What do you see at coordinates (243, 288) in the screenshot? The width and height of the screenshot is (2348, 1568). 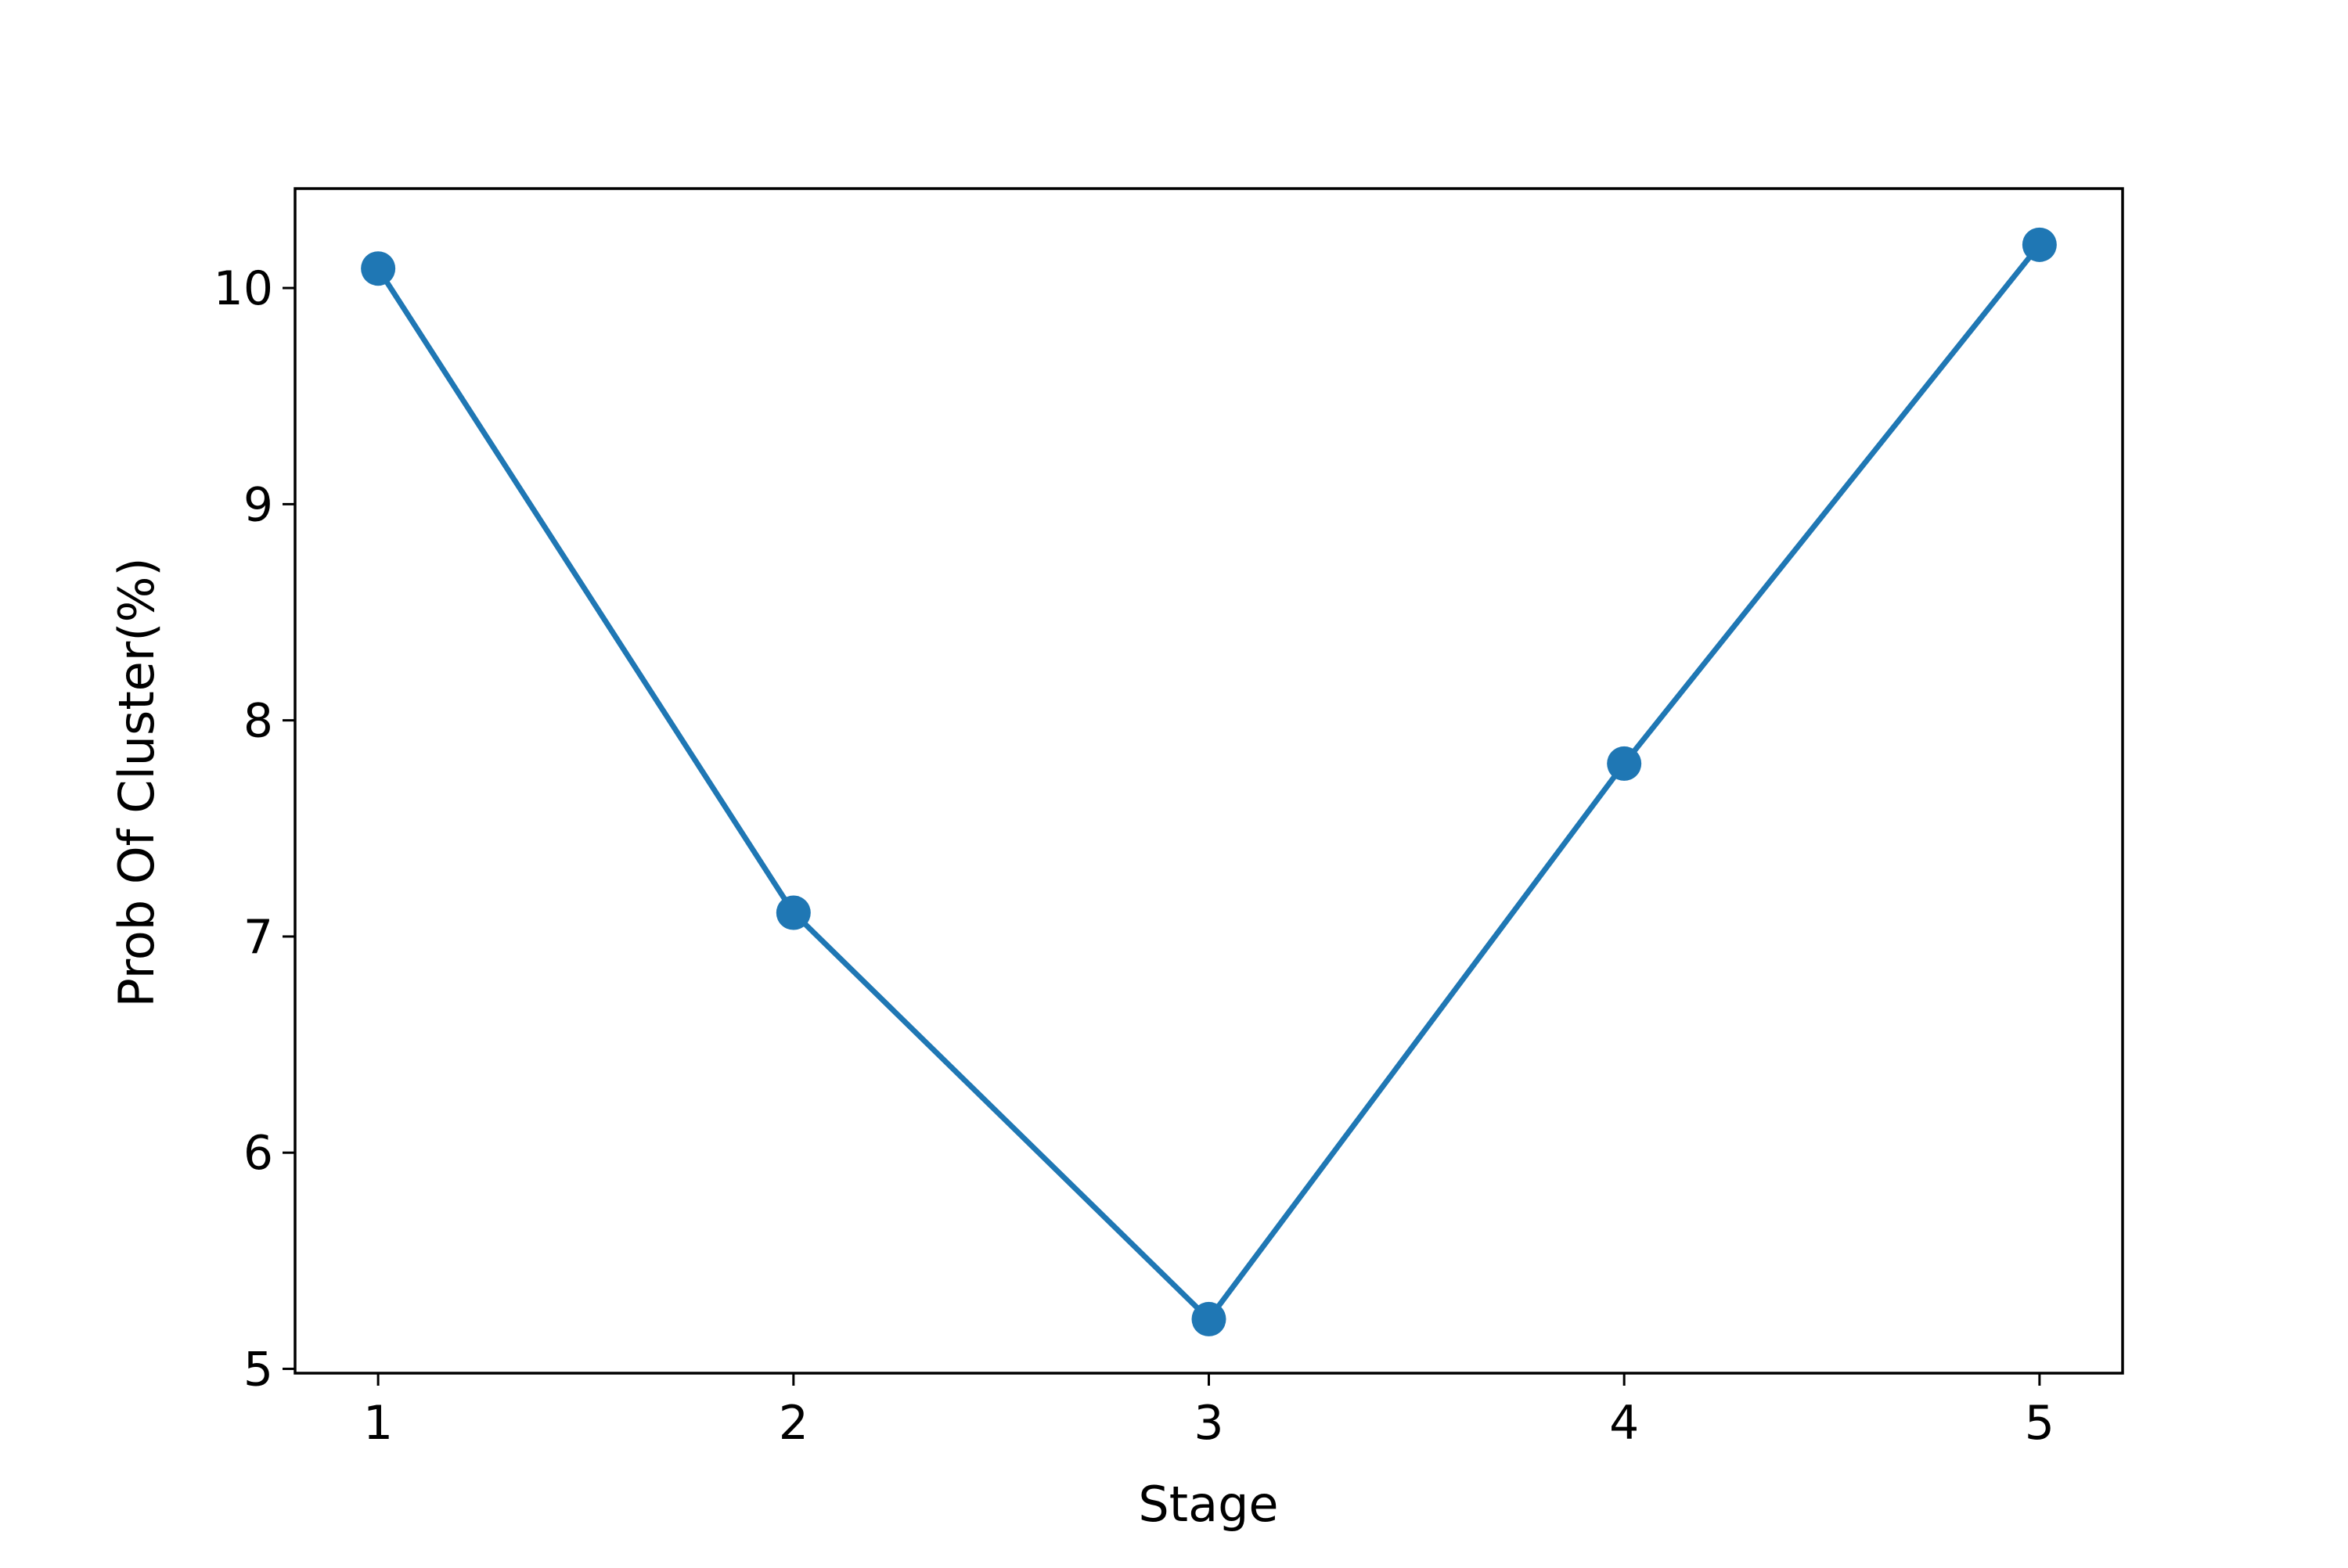 I see `y-tick-label: 10` at bounding box center [243, 288].